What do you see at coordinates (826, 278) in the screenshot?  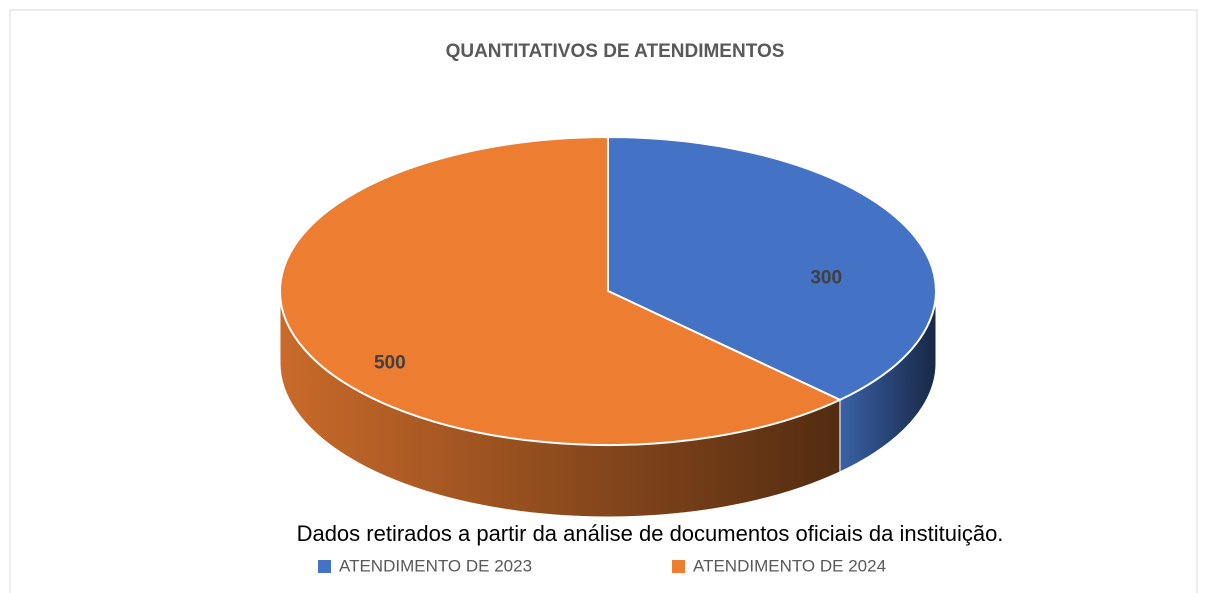 I see `data-label: 300` at bounding box center [826, 278].